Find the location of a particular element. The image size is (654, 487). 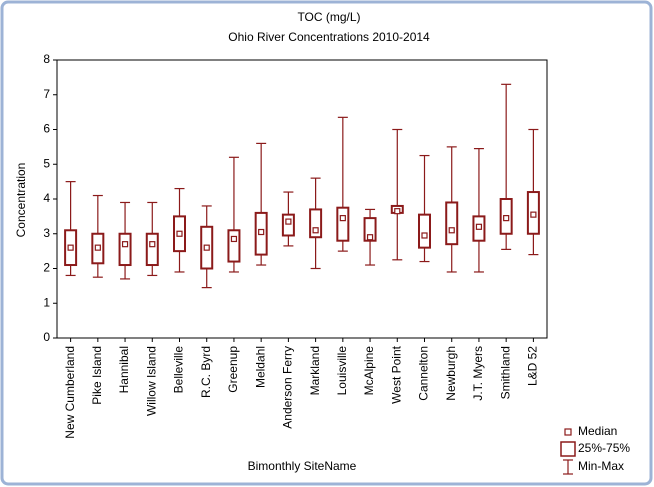

legend-label: Median is located at coordinates (597, 431).